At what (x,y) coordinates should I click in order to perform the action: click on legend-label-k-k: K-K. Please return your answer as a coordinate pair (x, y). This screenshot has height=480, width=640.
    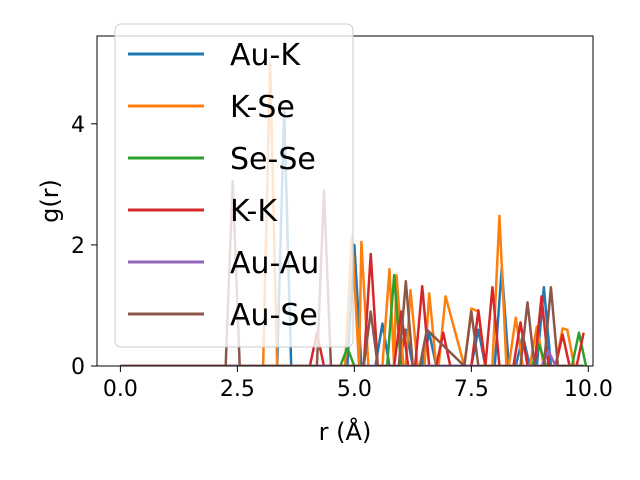
    Looking at the image, I should click on (254, 211).